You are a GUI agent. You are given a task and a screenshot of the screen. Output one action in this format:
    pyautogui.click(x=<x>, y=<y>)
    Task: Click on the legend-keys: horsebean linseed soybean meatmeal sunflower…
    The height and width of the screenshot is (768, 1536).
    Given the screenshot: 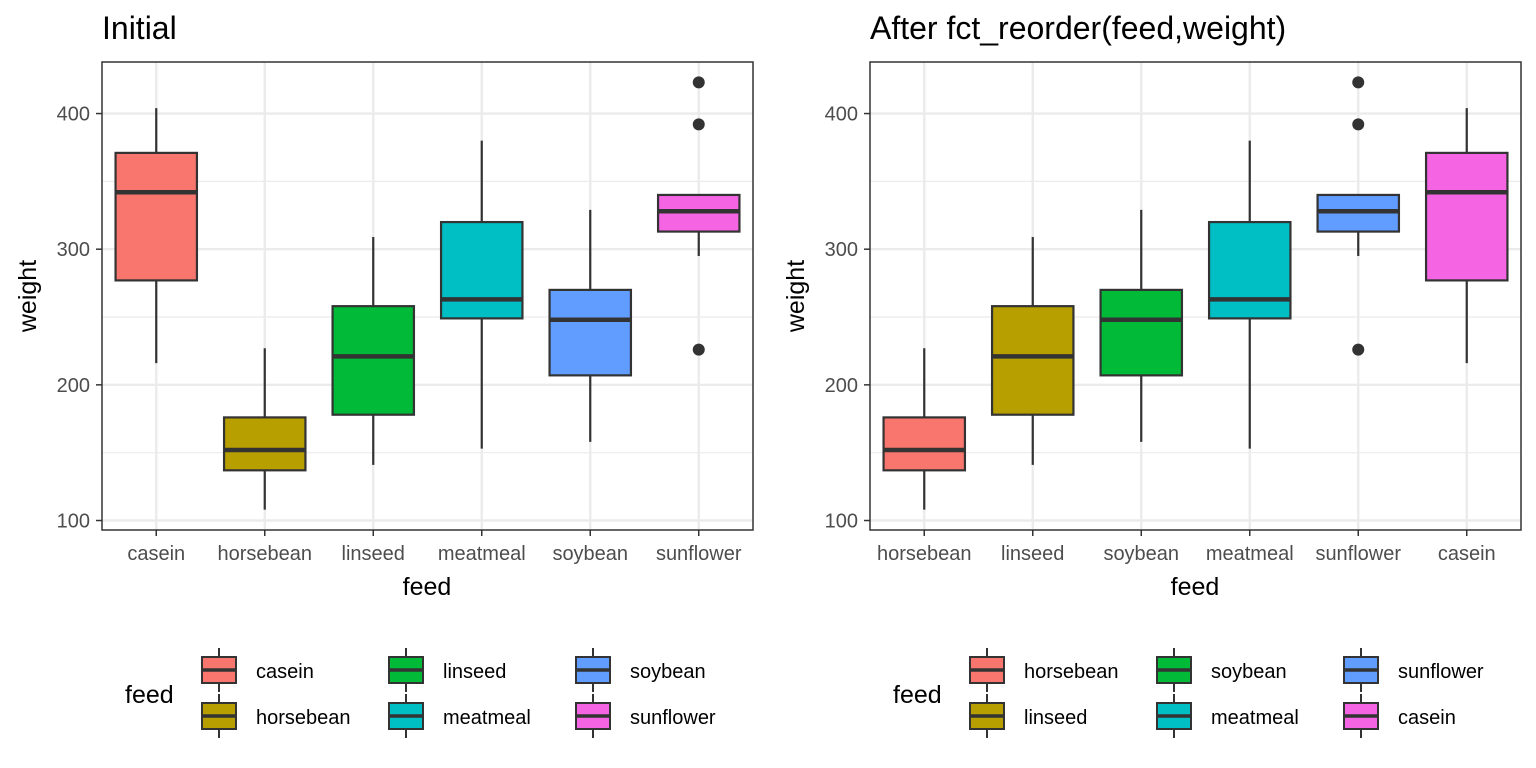 What is the action you would take?
    pyautogui.click(x=1226, y=693)
    